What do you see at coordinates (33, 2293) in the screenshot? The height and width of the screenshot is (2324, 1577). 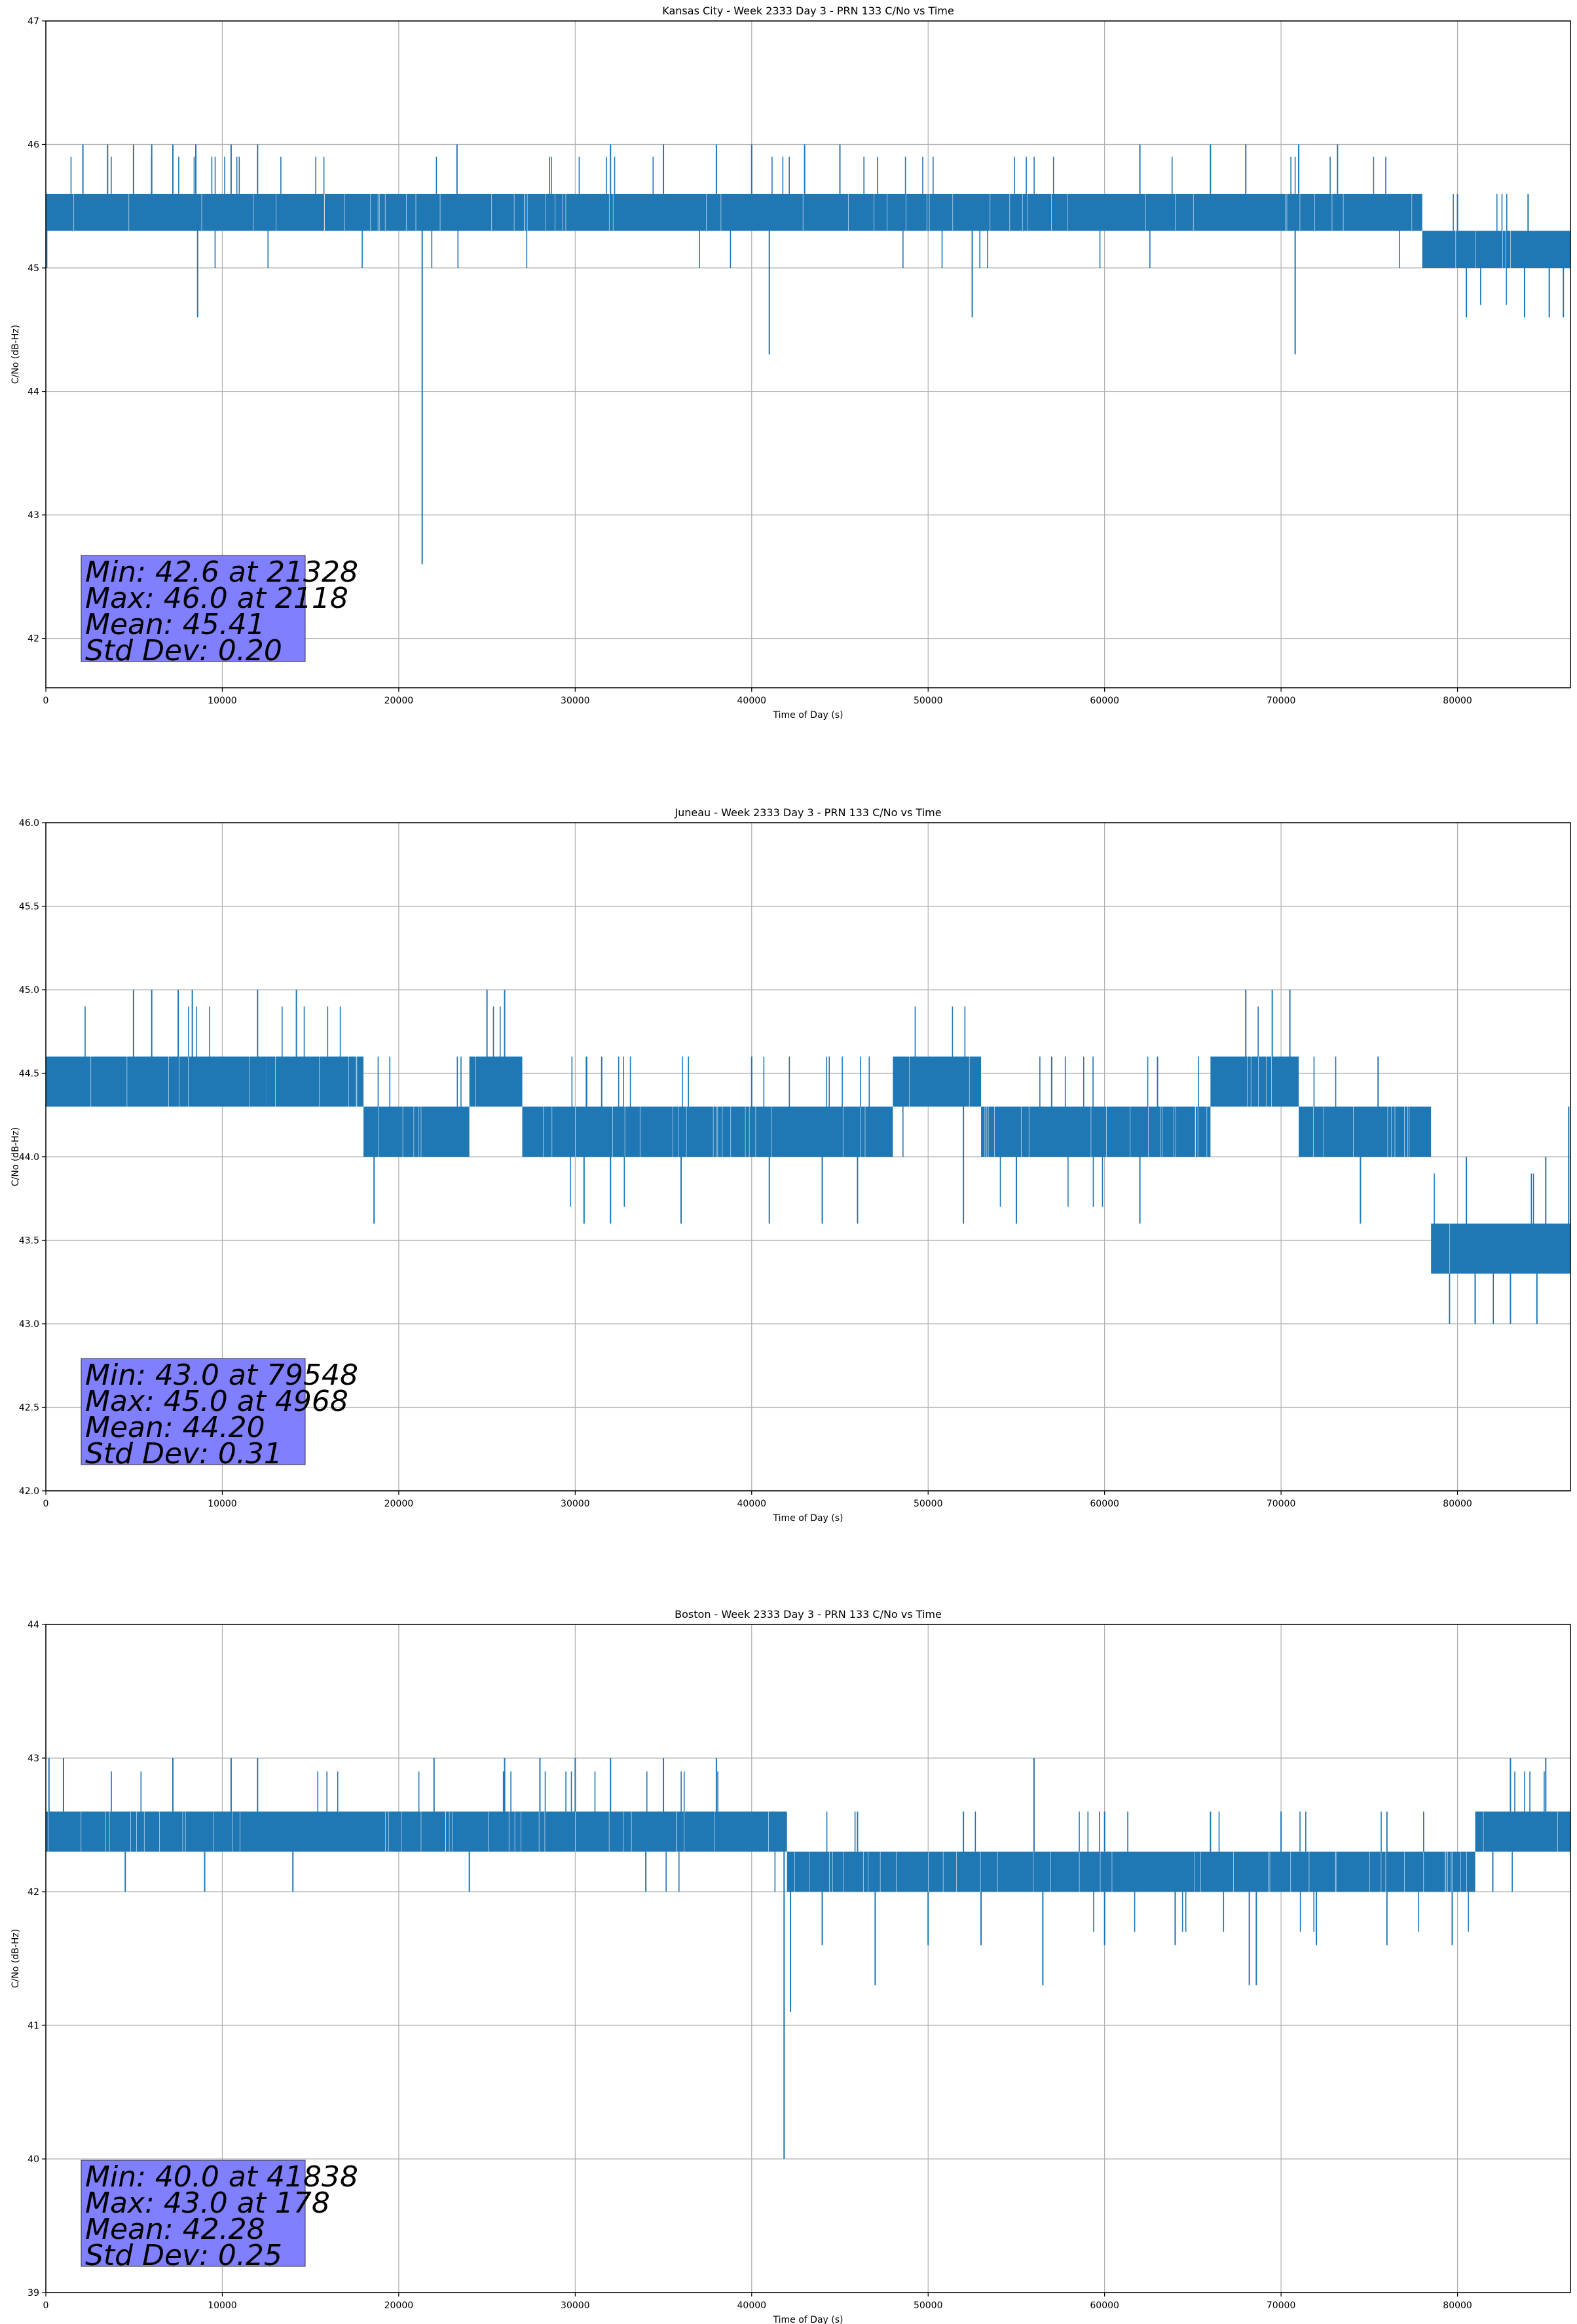 I see `y-tick-label: 39` at bounding box center [33, 2293].